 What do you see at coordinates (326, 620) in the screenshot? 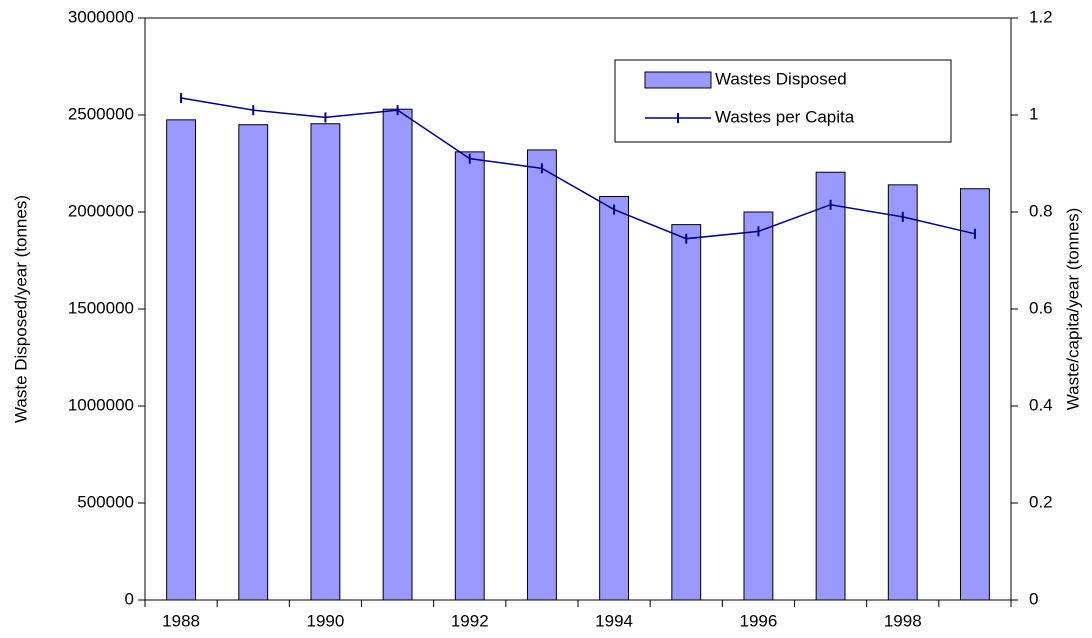
I see `x-tick-label: 1990` at bounding box center [326, 620].